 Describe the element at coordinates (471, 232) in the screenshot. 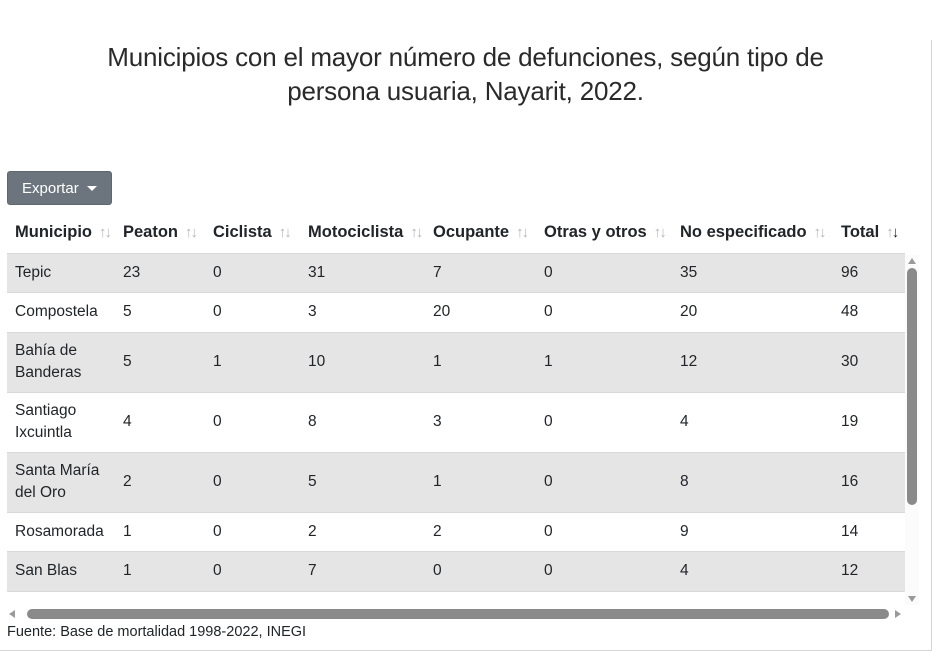

I see `column-label: Ocupante` at that location.